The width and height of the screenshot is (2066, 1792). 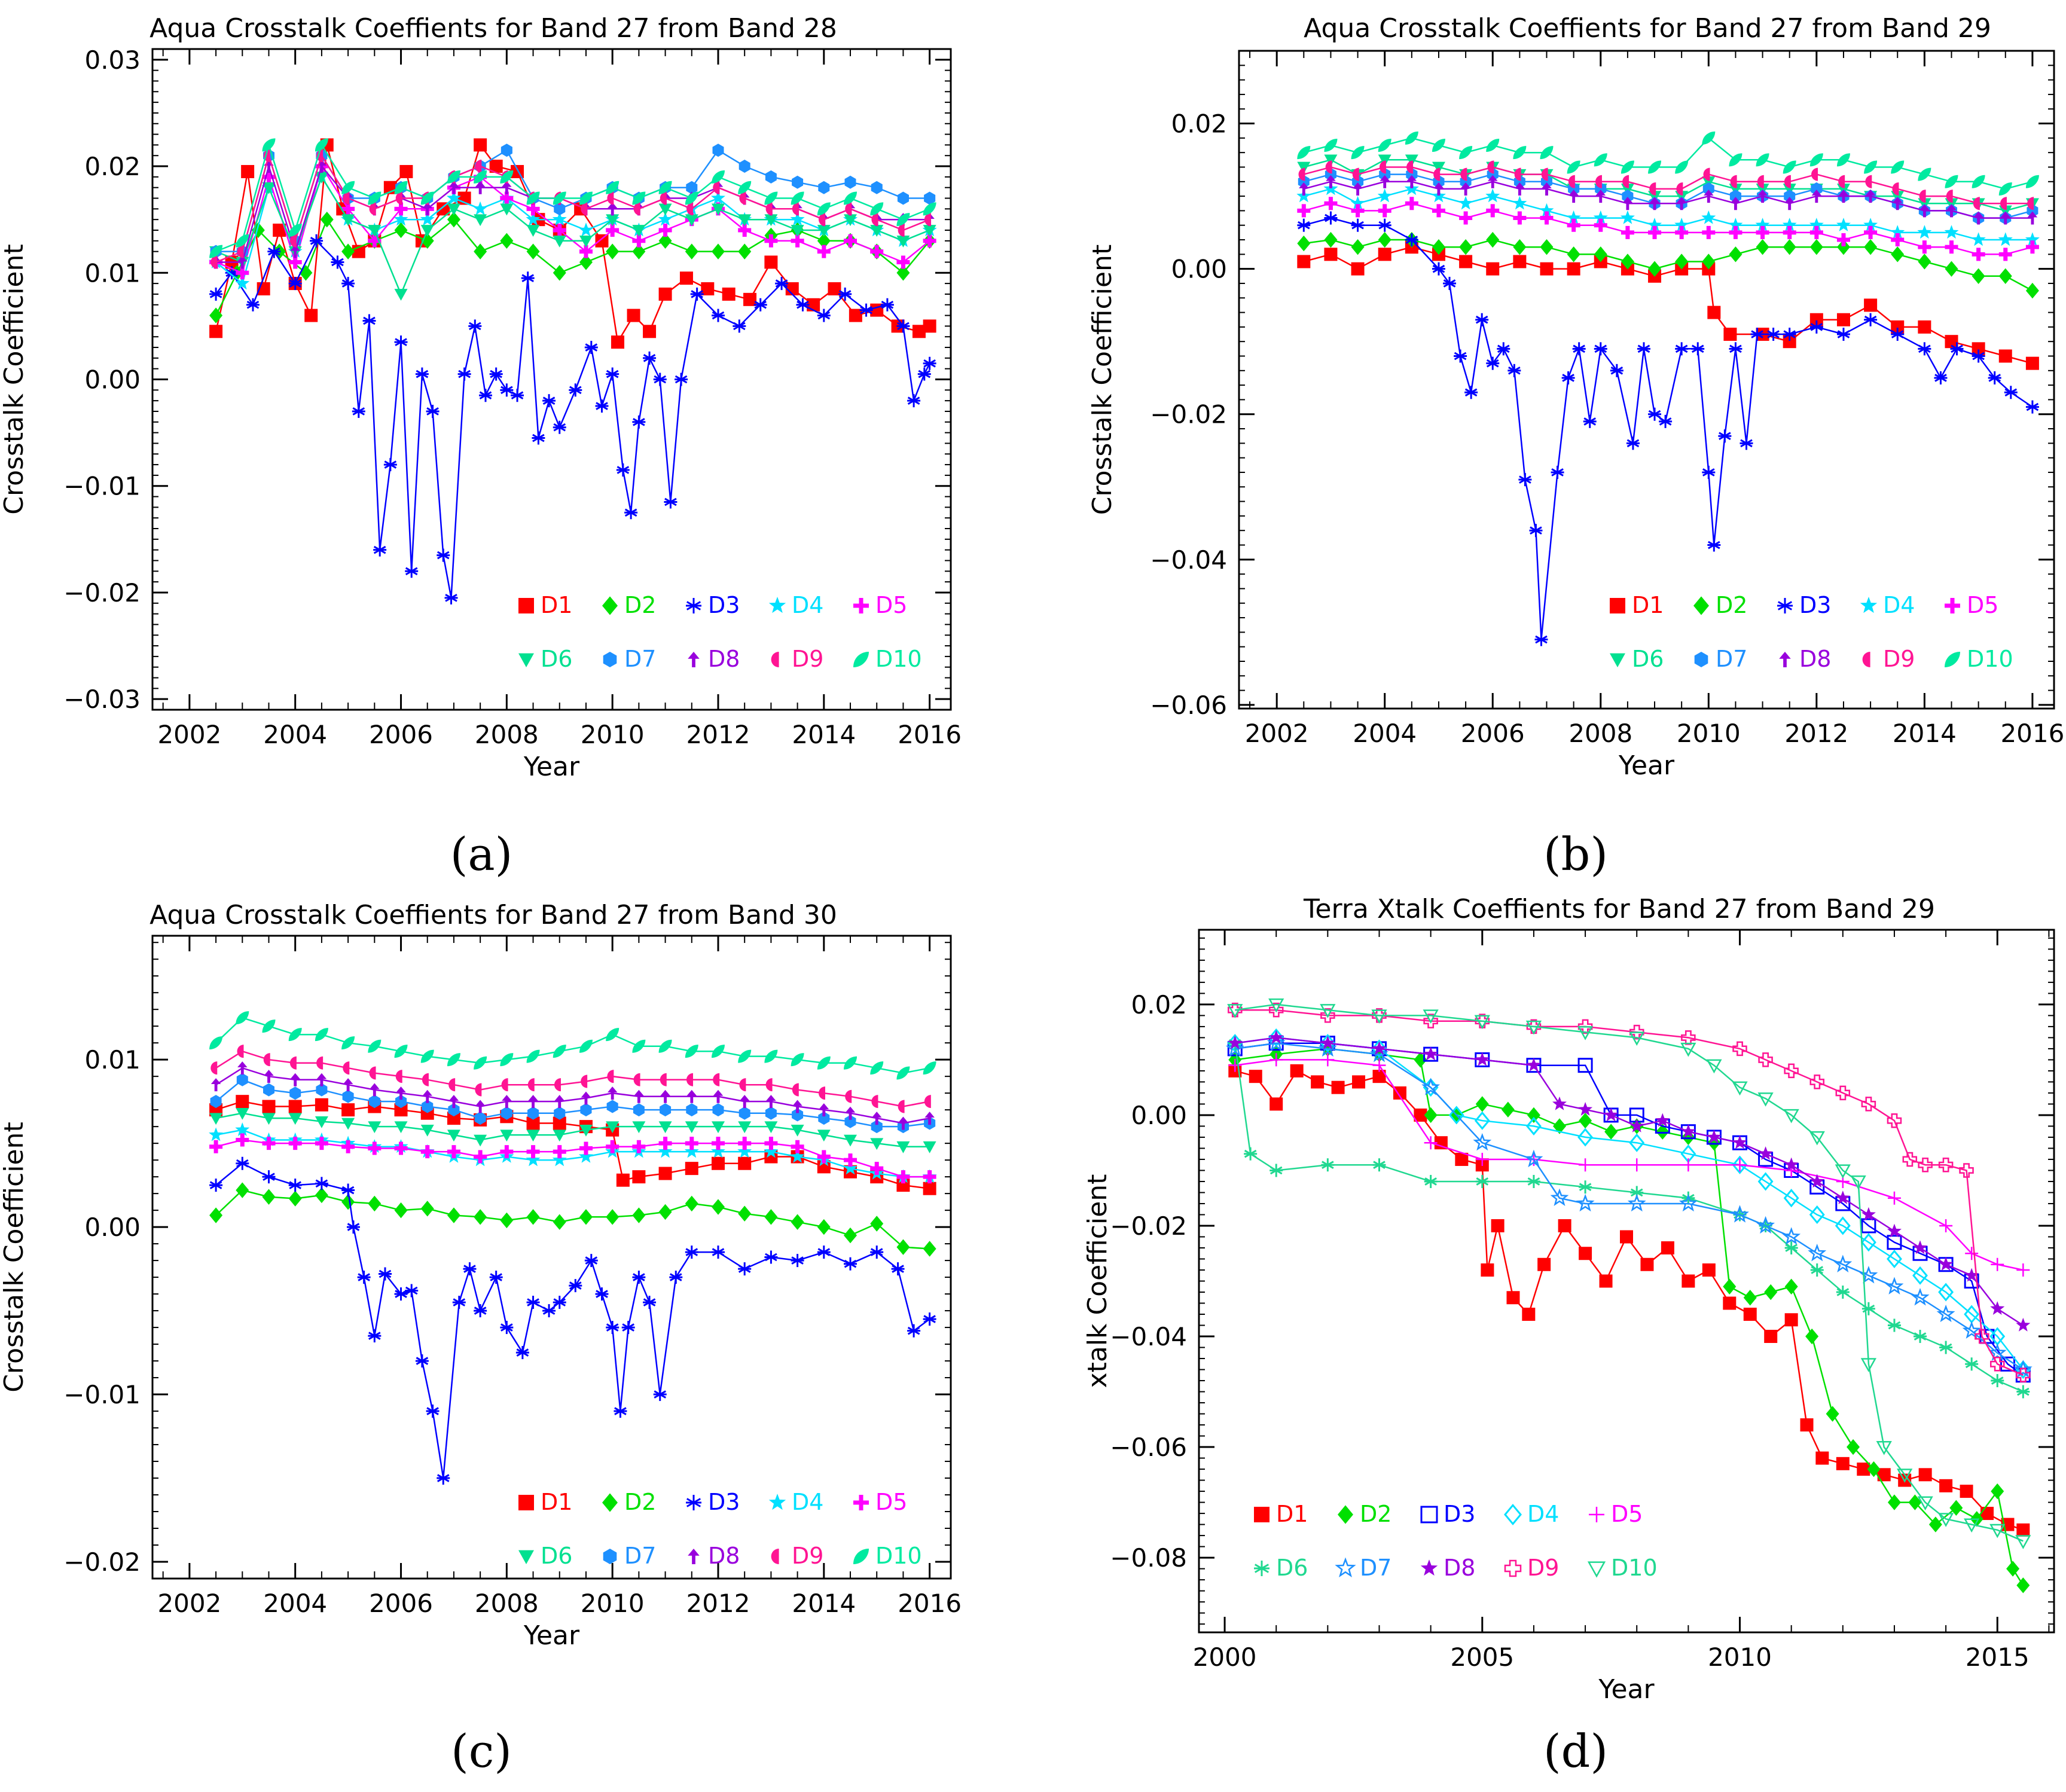 What do you see at coordinates (189, 1603) in the screenshot?
I see `x-tick-label: 2002` at bounding box center [189, 1603].